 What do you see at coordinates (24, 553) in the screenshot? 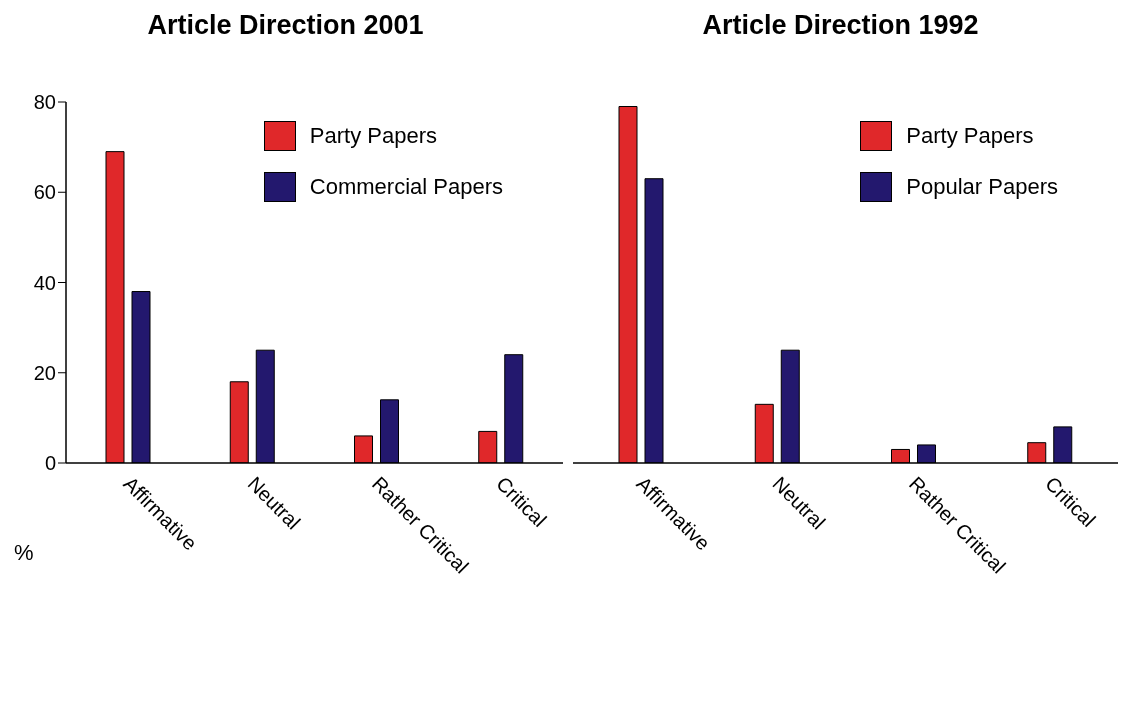
I see `y-axis-title: %` at bounding box center [24, 553].